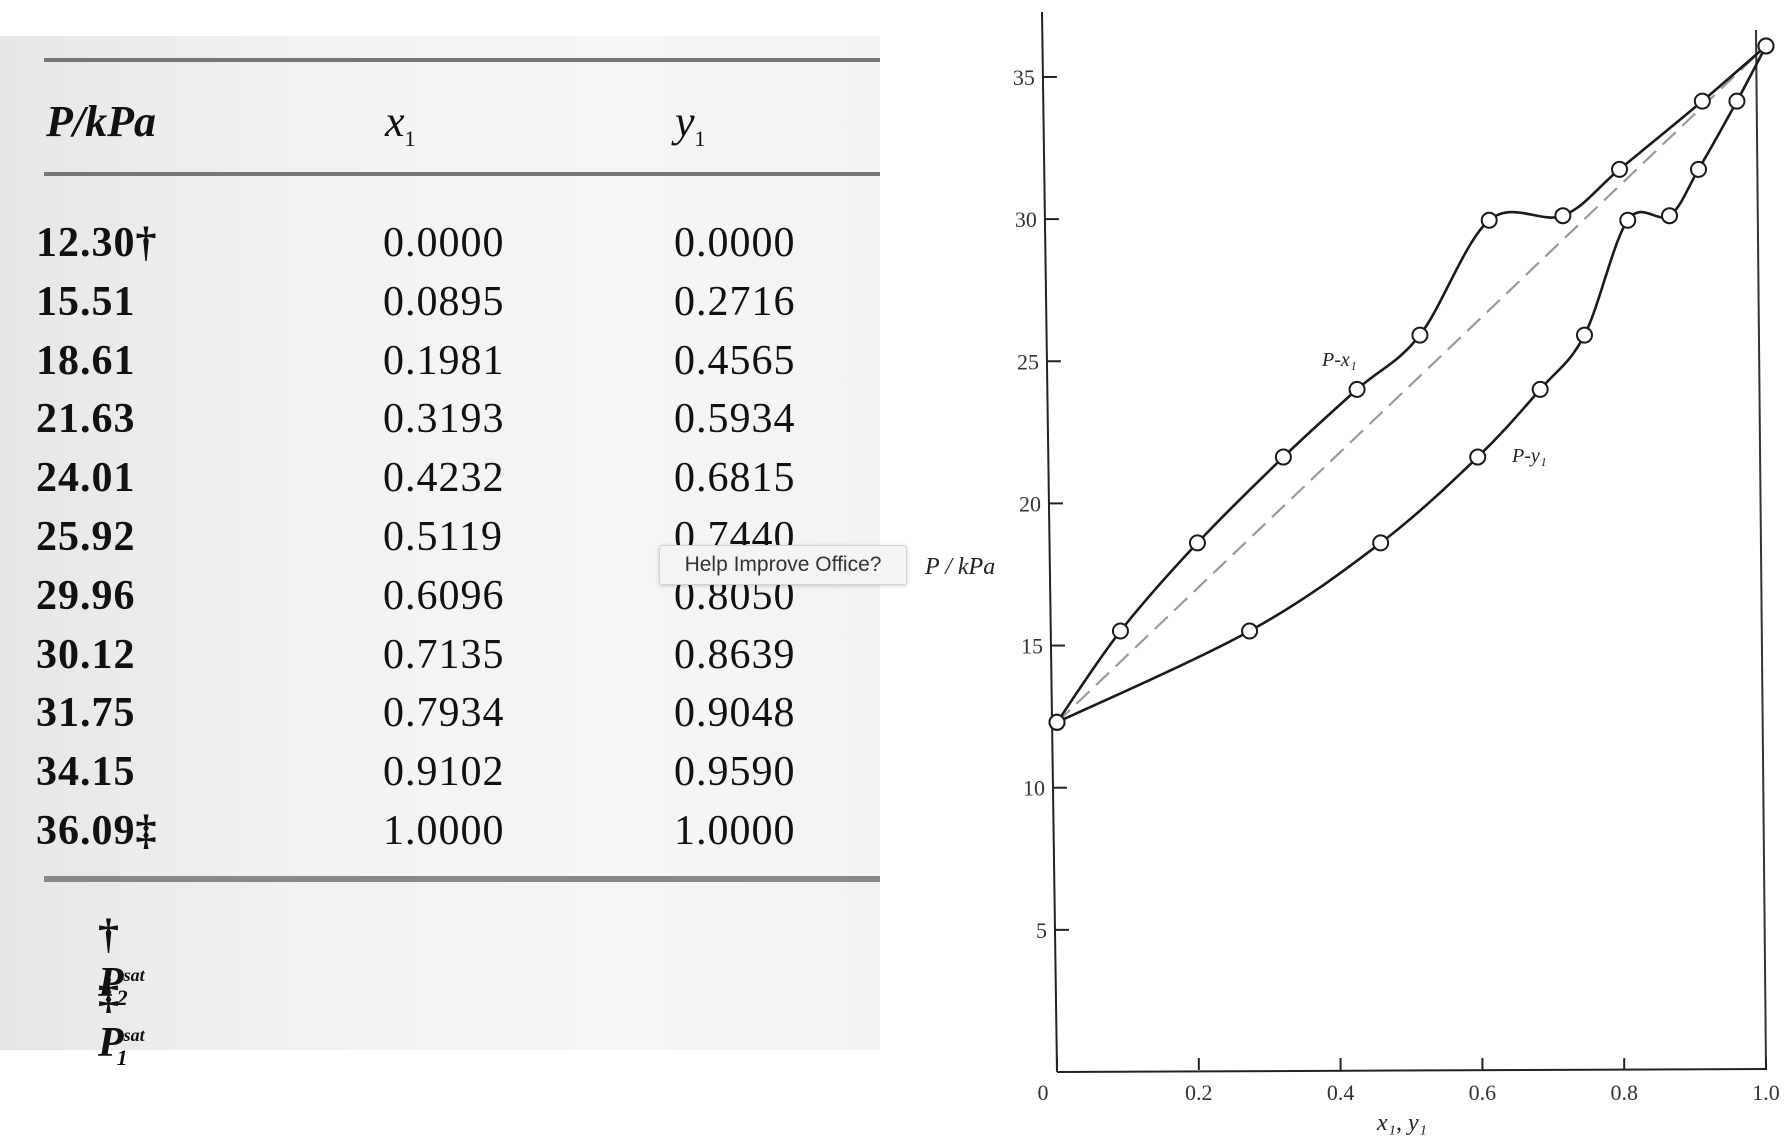  What do you see at coordinates (1034, 788) in the screenshot?
I see `y-tick-label: 10` at bounding box center [1034, 788].